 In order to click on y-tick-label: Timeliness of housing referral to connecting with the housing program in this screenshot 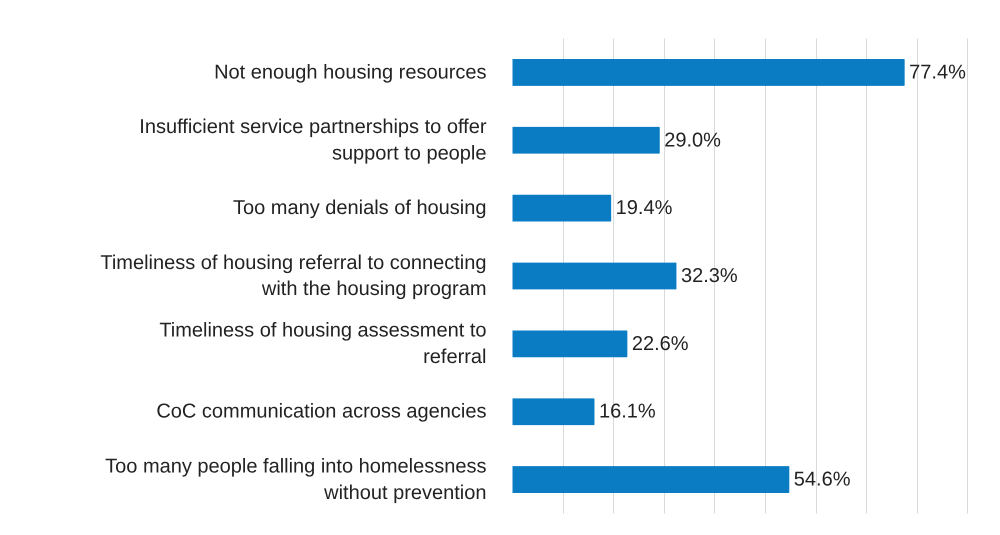, I will do `click(293, 276)`.